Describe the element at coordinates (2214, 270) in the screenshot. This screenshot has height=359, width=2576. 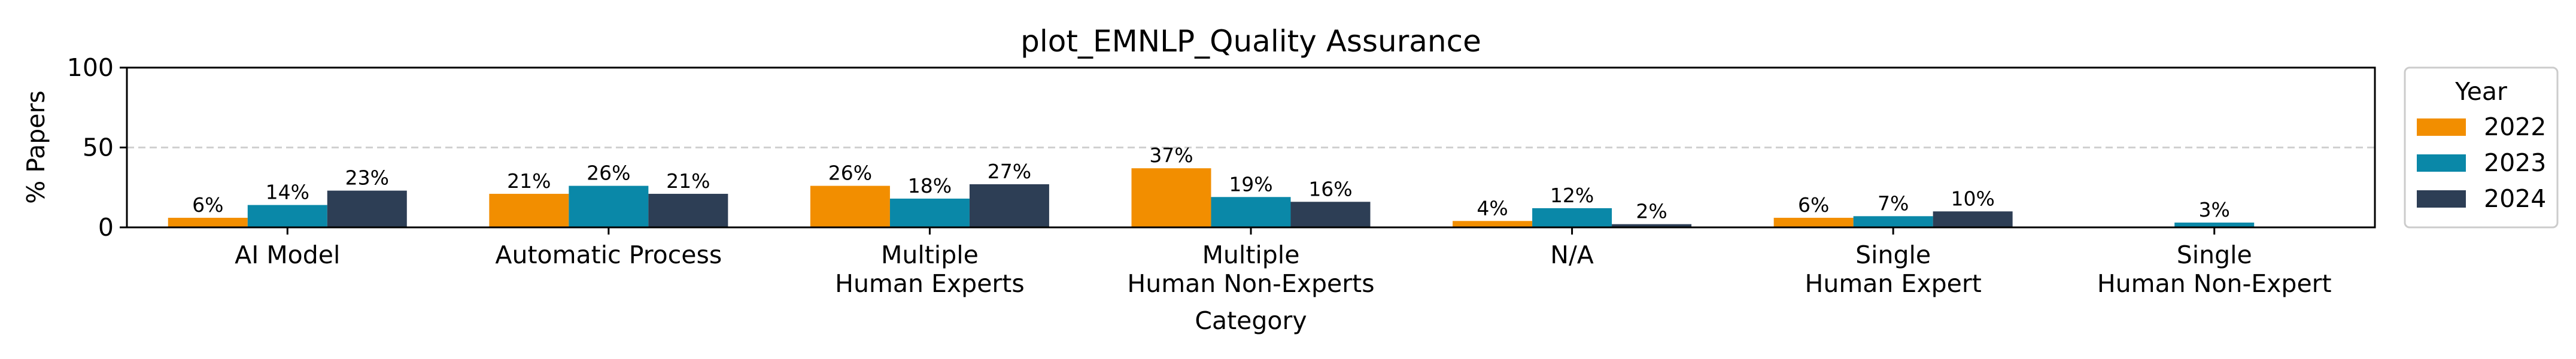
I see `x-tick-label: Single Human Non-Expert` at that location.